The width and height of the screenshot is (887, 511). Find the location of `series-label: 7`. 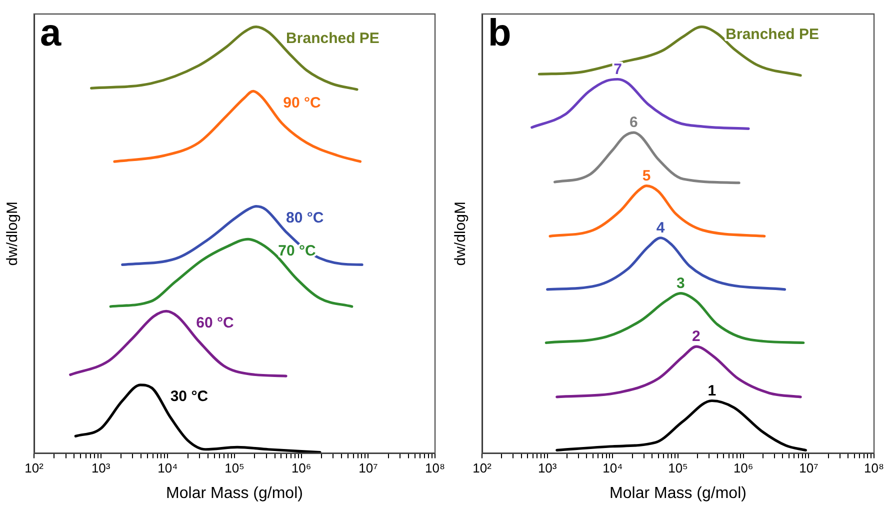

series-label: 7 is located at coordinates (618, 69).